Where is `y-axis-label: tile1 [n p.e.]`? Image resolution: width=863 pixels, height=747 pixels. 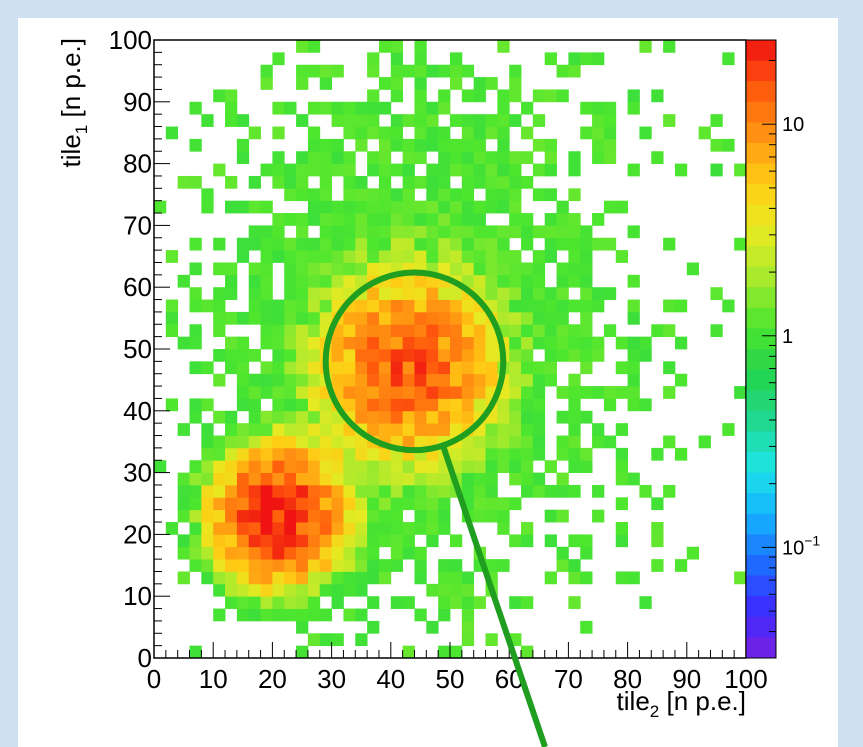
y-axis-label: tile1 [n p.e.] is located at coordinates (73, 102).